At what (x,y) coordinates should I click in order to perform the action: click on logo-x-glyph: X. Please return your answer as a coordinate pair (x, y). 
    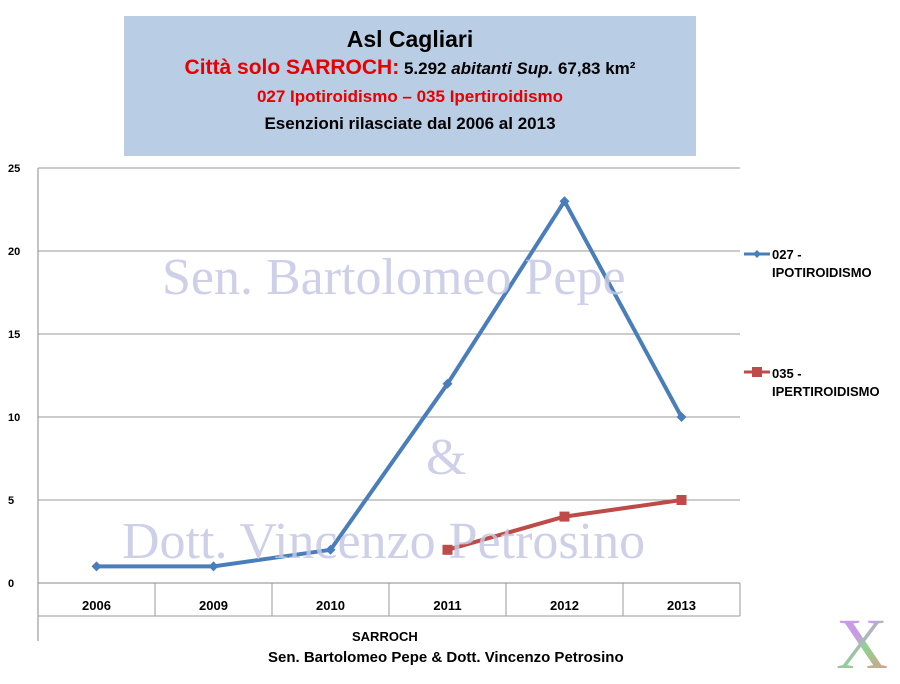
    Looking at the image, I should click on (862, 644).